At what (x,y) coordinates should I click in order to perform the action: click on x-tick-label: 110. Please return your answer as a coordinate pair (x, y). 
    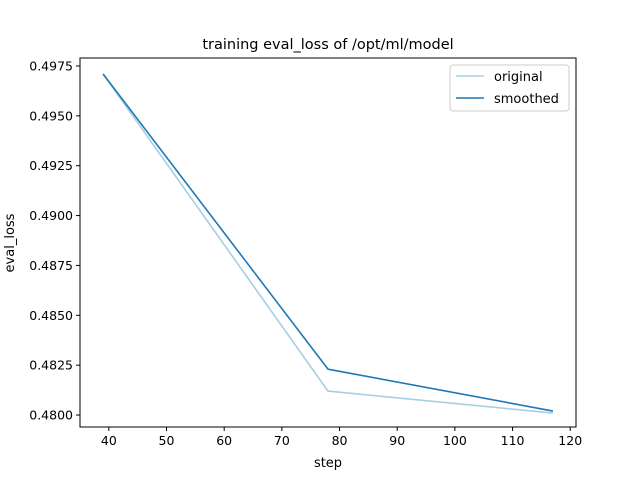
    Looking at the image, I should click on (513, 440).